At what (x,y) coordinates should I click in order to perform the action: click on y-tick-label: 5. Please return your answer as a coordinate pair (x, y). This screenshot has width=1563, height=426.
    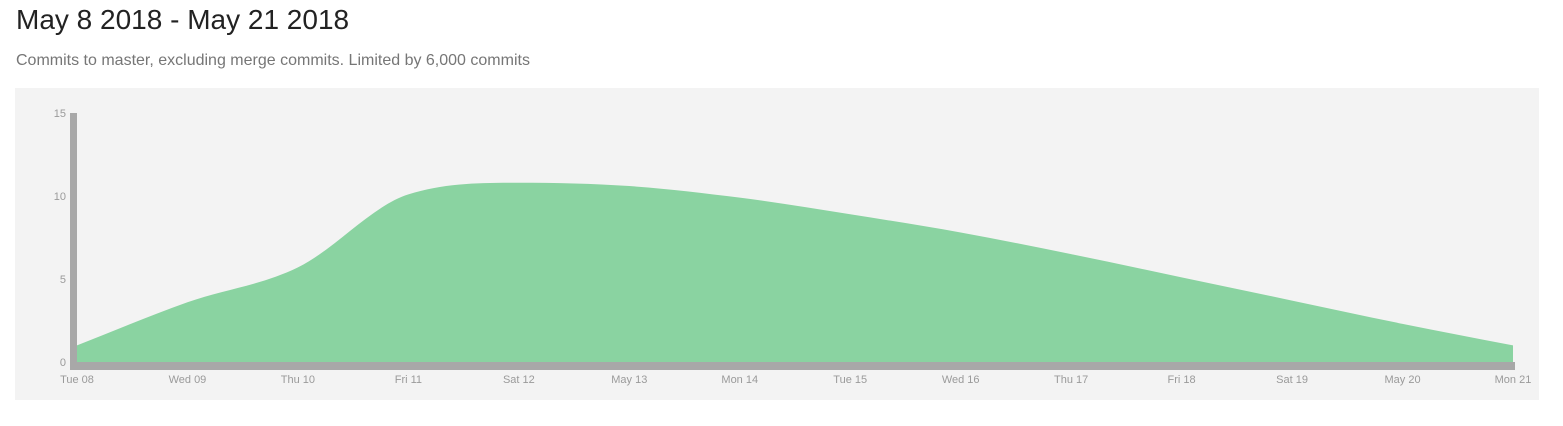
    Looking at the image, I should click on (63, 280).